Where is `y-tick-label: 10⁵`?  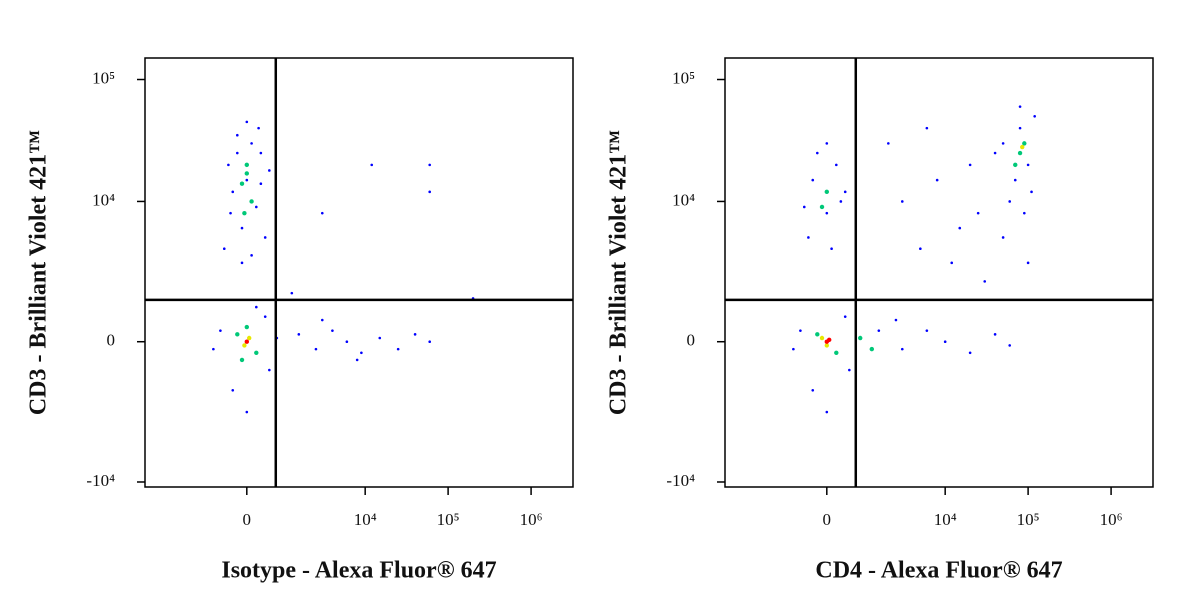
y-tick-label: 10⁵ is located at coordinates (103, 77).